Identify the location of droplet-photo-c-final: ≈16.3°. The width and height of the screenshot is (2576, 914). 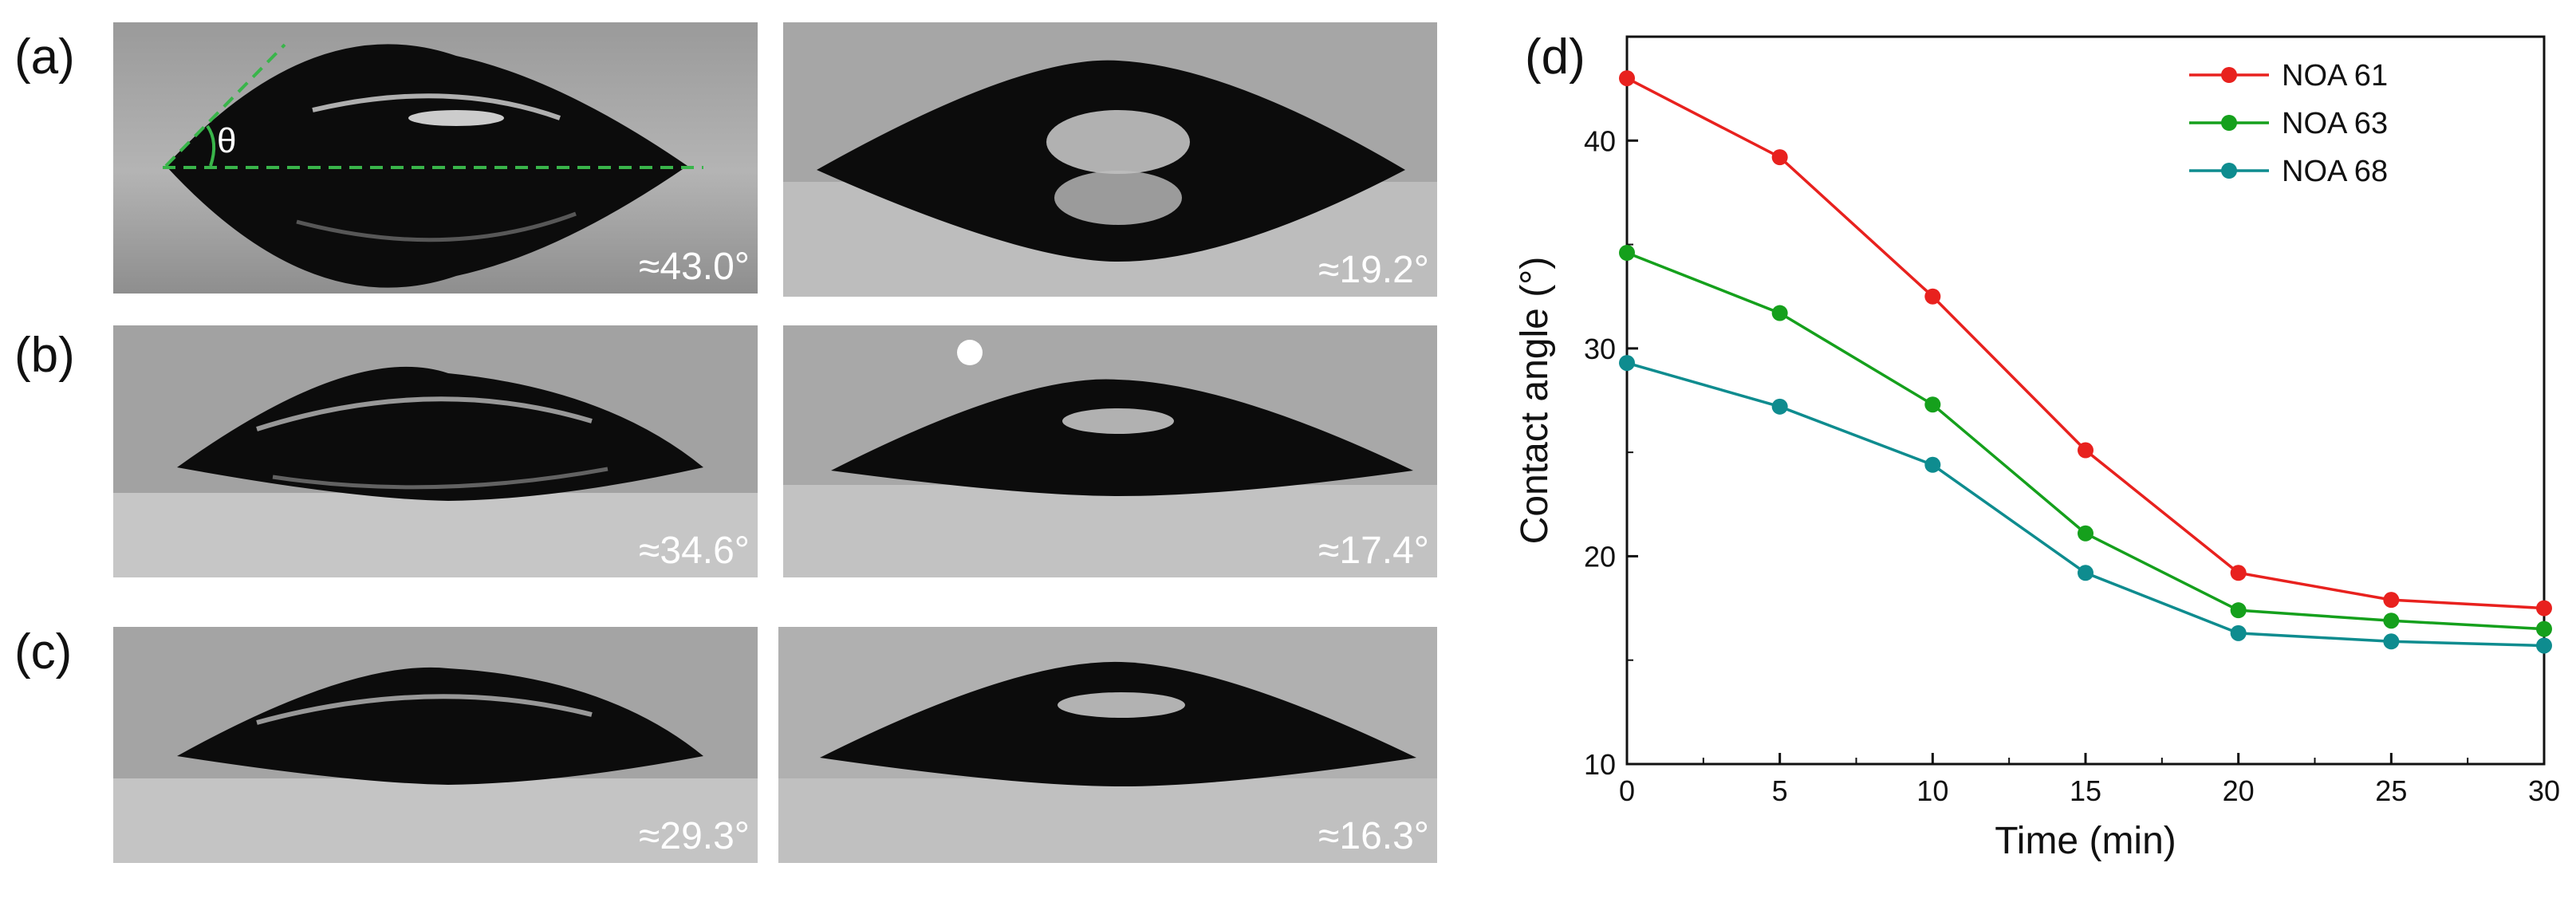
(1107, 745).